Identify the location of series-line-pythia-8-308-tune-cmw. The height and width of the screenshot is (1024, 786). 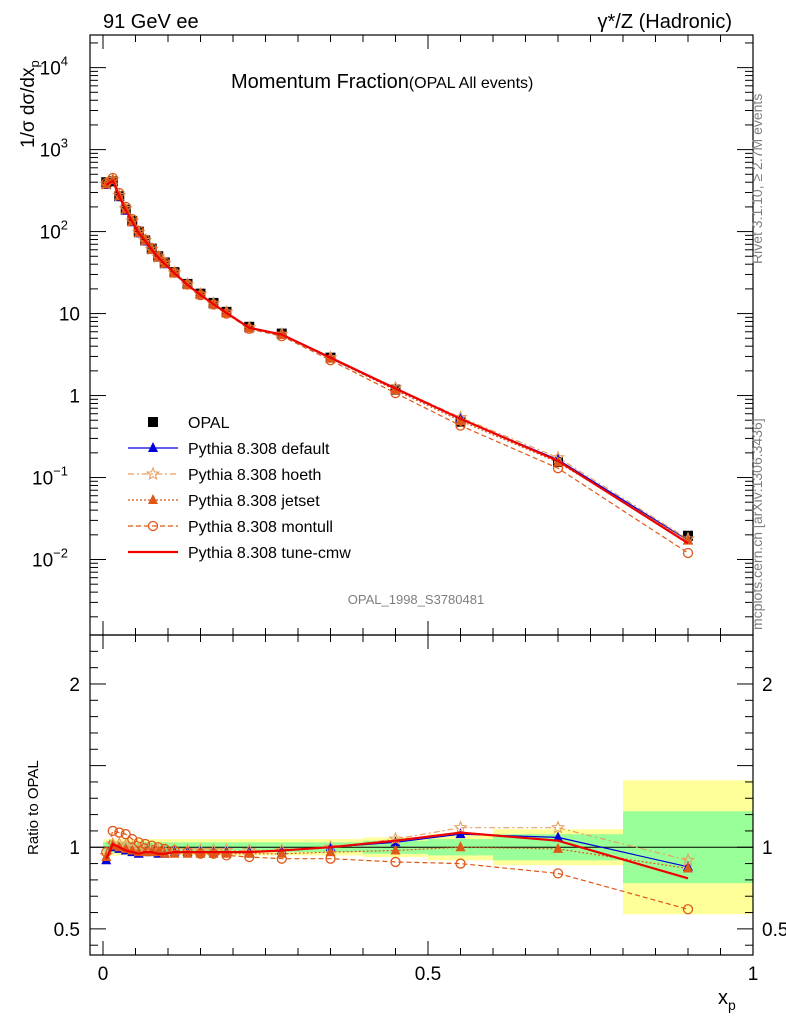
(397, 855).